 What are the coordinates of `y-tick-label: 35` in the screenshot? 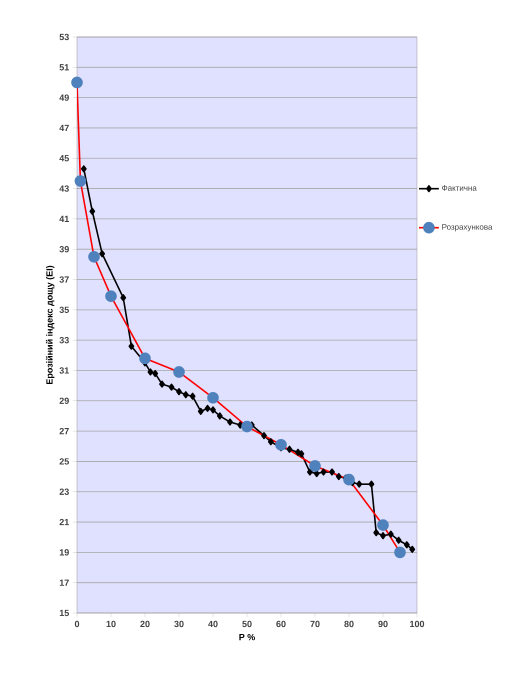 It's located at (64, 310).